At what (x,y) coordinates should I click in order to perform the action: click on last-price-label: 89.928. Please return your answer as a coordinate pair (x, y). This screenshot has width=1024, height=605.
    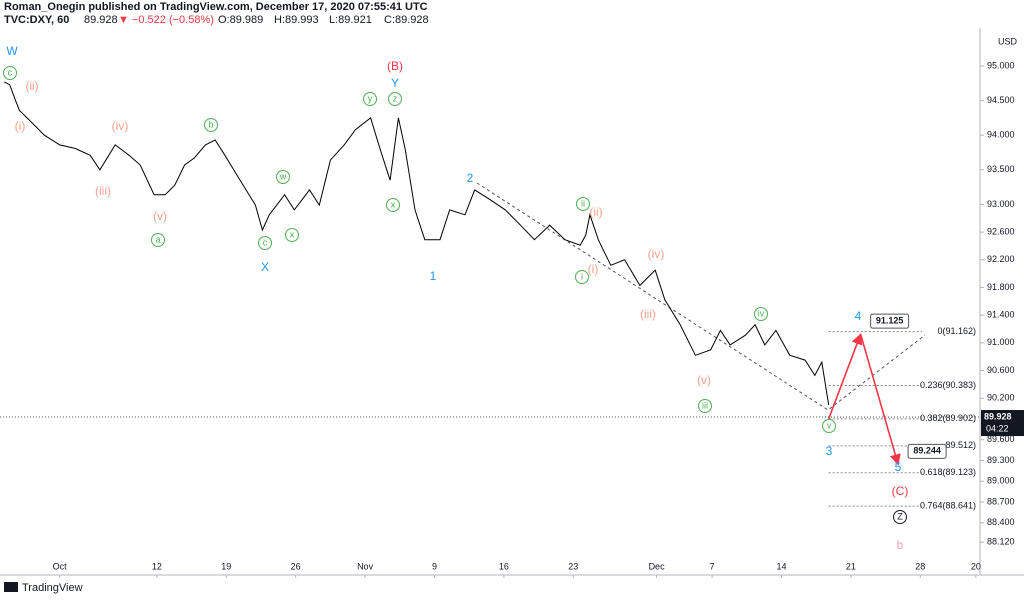
    Looking at the image, I should click on (998, 416).